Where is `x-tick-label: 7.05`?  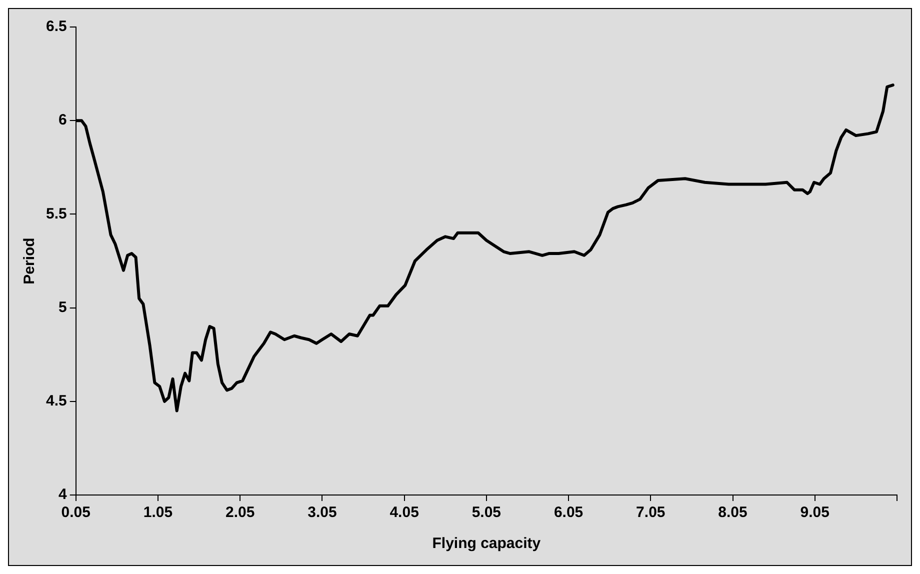 x-tick-label: 7.05 is located at coordinates (651, 513).